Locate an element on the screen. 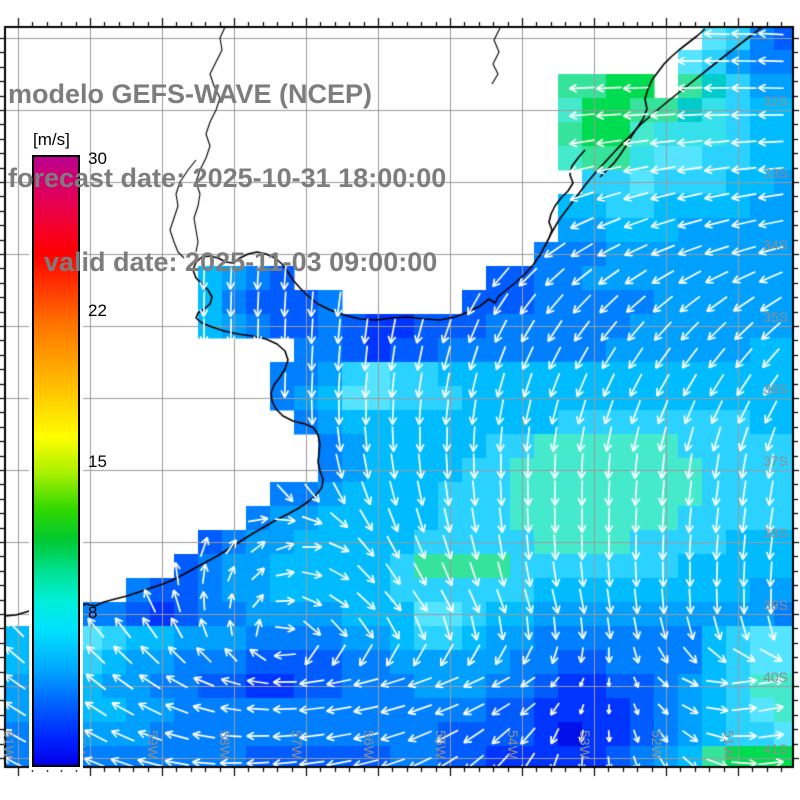 The height and width of the screenshot is (800, 800). lon-label-56W: 56W is located at coordinates (369, 744).